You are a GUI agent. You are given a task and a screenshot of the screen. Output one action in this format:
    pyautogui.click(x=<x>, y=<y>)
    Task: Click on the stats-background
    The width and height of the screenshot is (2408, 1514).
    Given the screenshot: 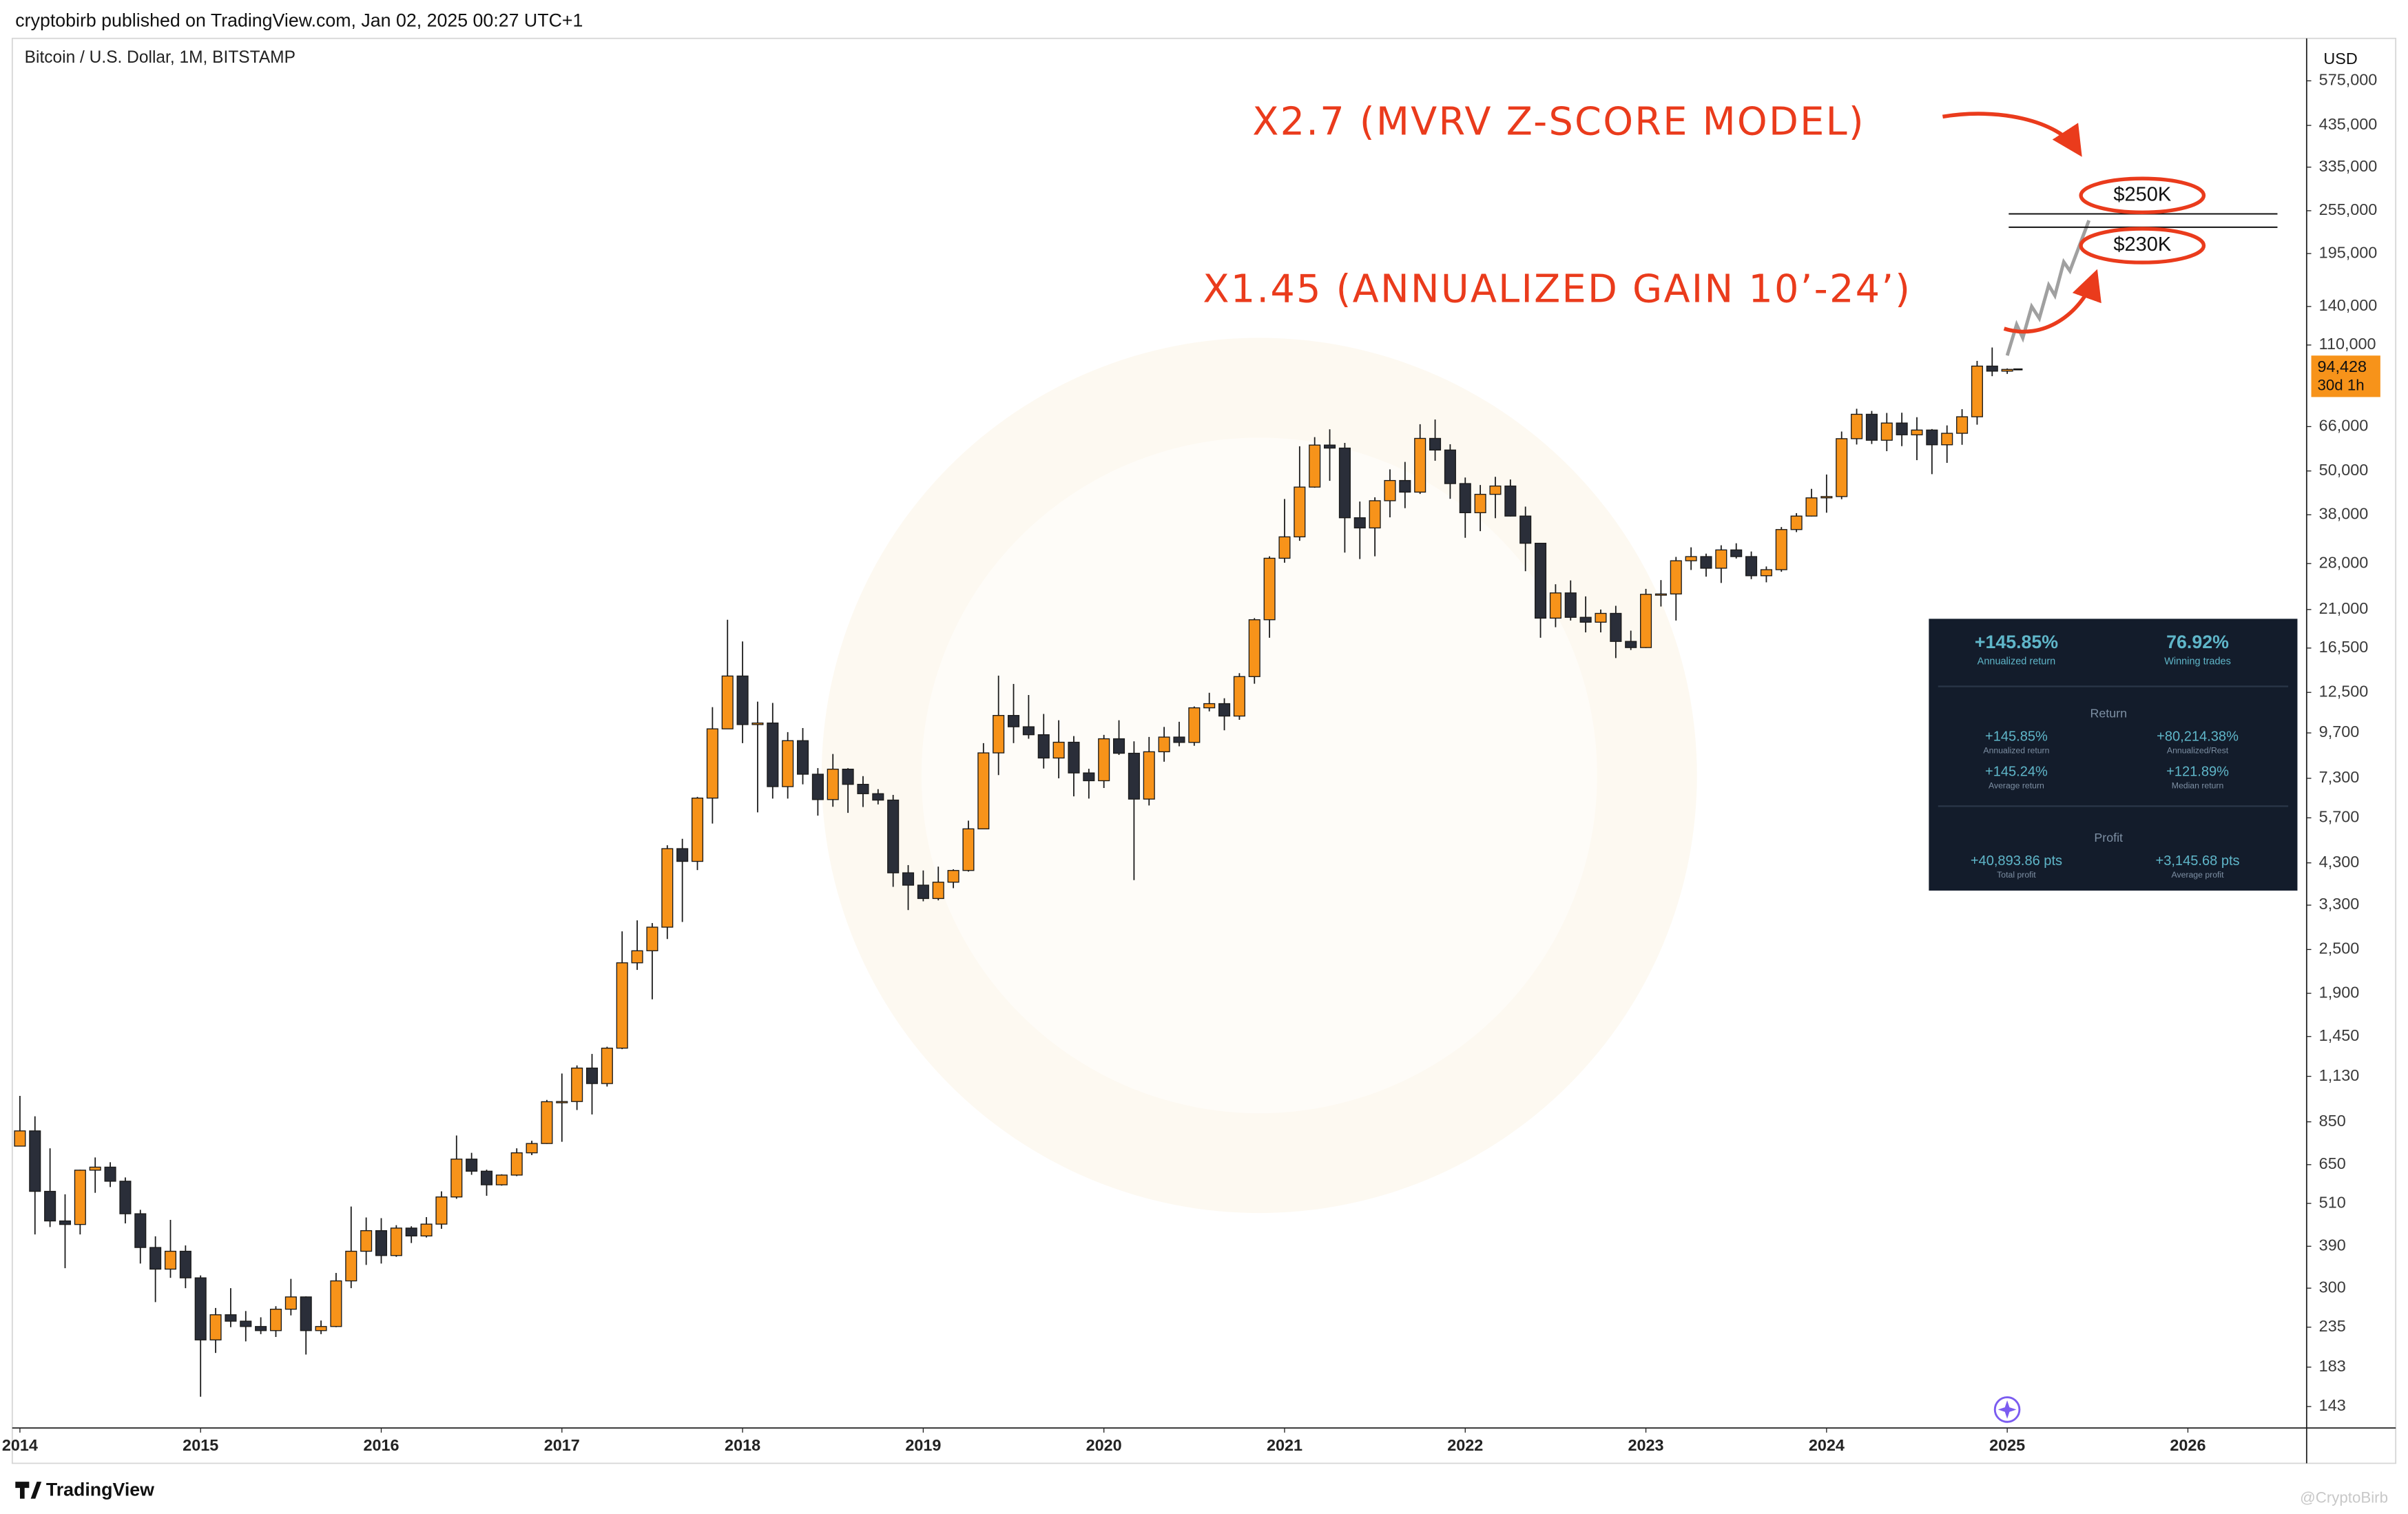 What is the action you would take?
    pyautogui.click(x=2113, y=755)
    